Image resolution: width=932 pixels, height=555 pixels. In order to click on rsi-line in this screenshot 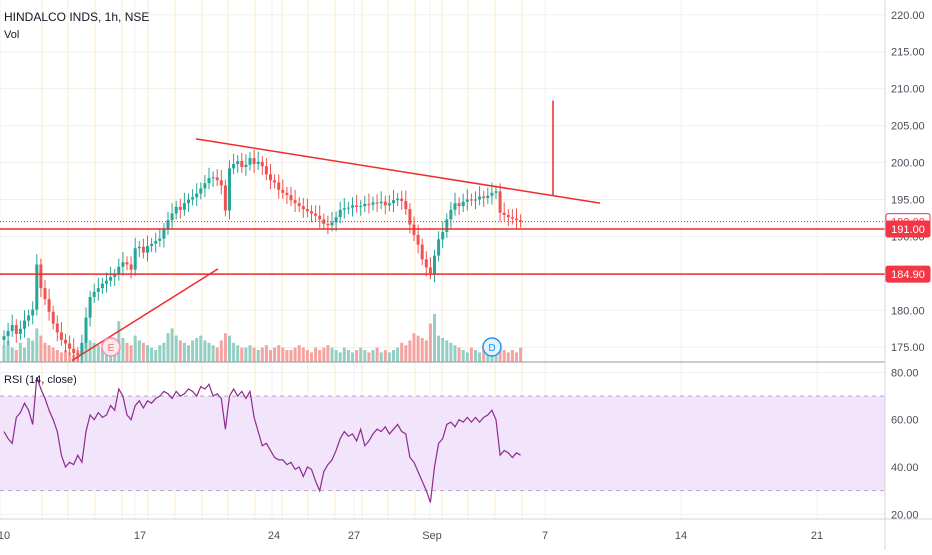, I will do `click(262, 439)`.